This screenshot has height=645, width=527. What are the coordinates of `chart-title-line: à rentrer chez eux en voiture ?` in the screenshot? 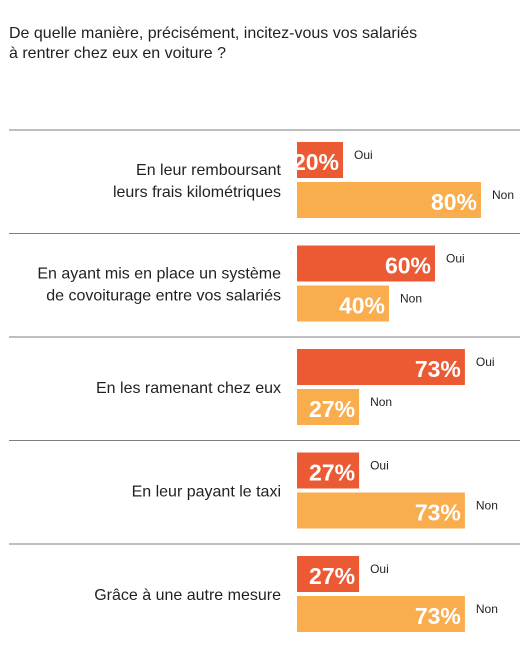 It's located at (117, 53).